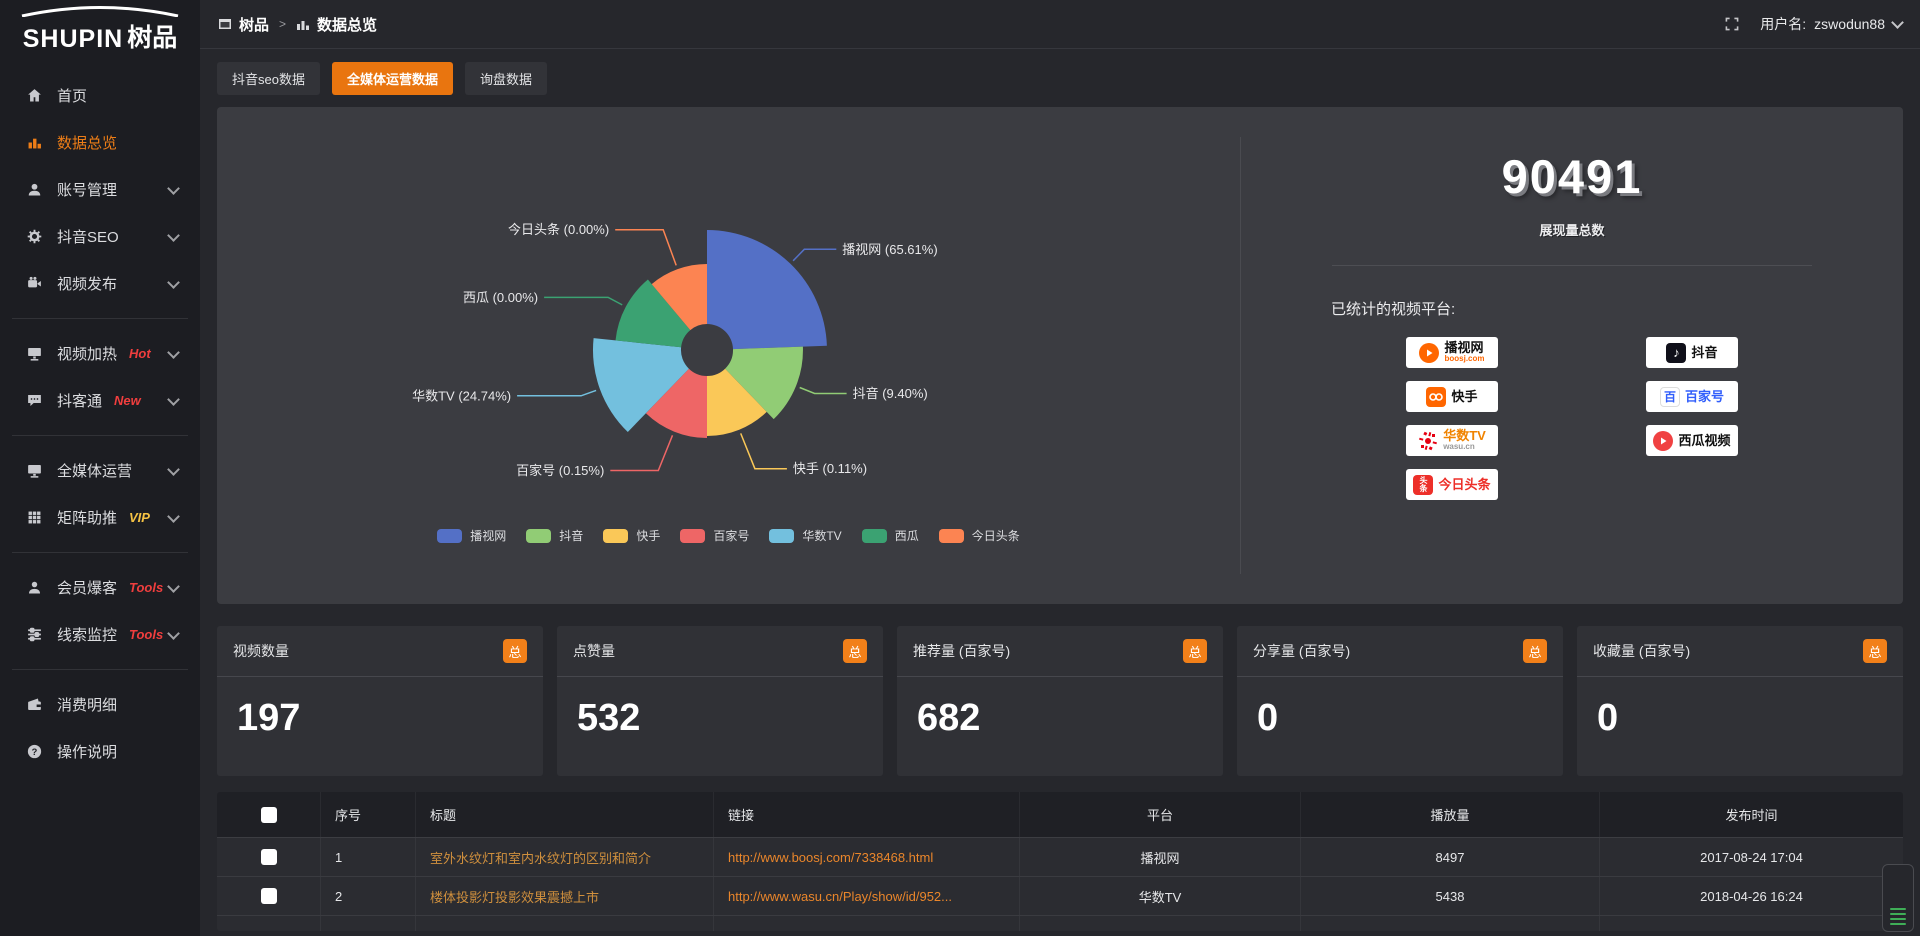 The height and width of the screenshot is (936, 1920). I want to click on platform-badge-播视网: 播视网 boosj.com, so click(1452, 352).